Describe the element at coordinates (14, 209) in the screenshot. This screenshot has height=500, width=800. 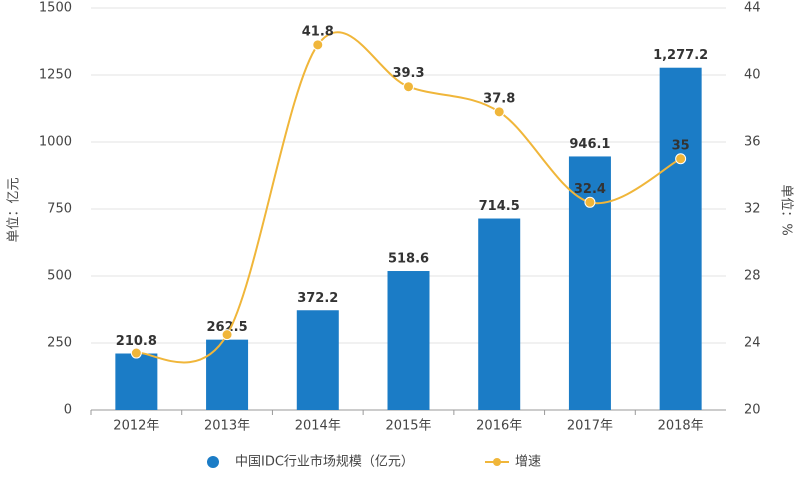
I see `y-axis-label: 单位：亿元` at that location.